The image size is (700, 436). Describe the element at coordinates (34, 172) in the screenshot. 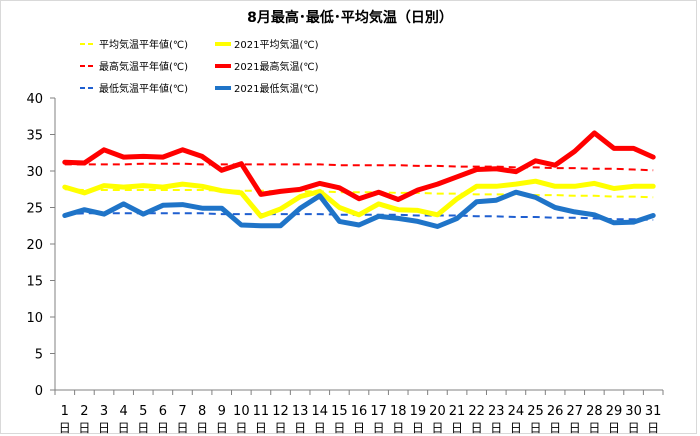

I see `y-tick-label: 30` at that location.